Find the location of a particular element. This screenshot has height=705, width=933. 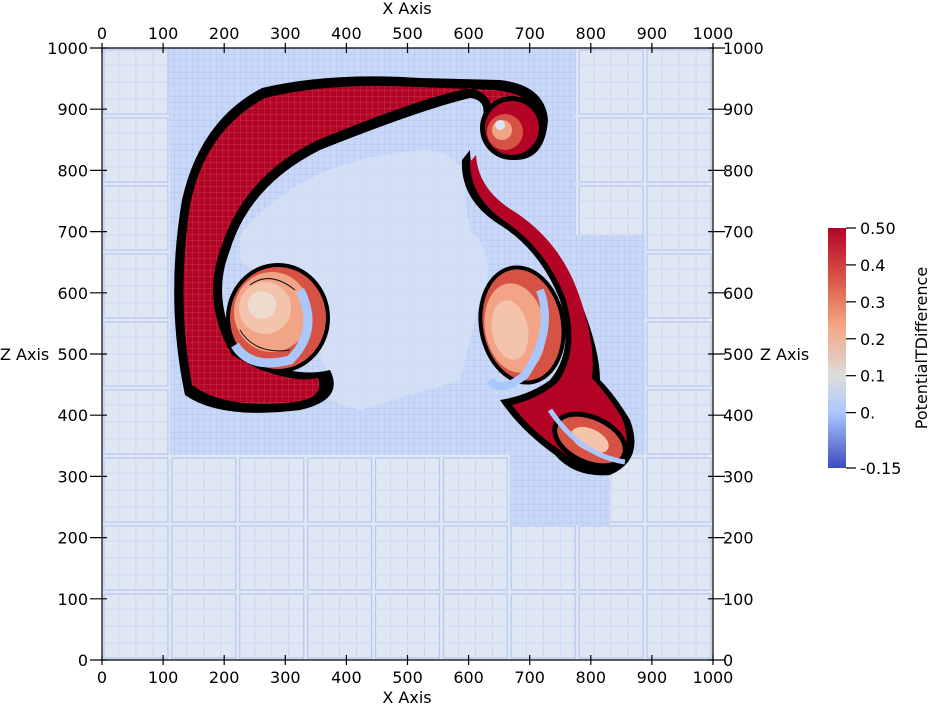

left-vortex is located at coordinates (278, 318).